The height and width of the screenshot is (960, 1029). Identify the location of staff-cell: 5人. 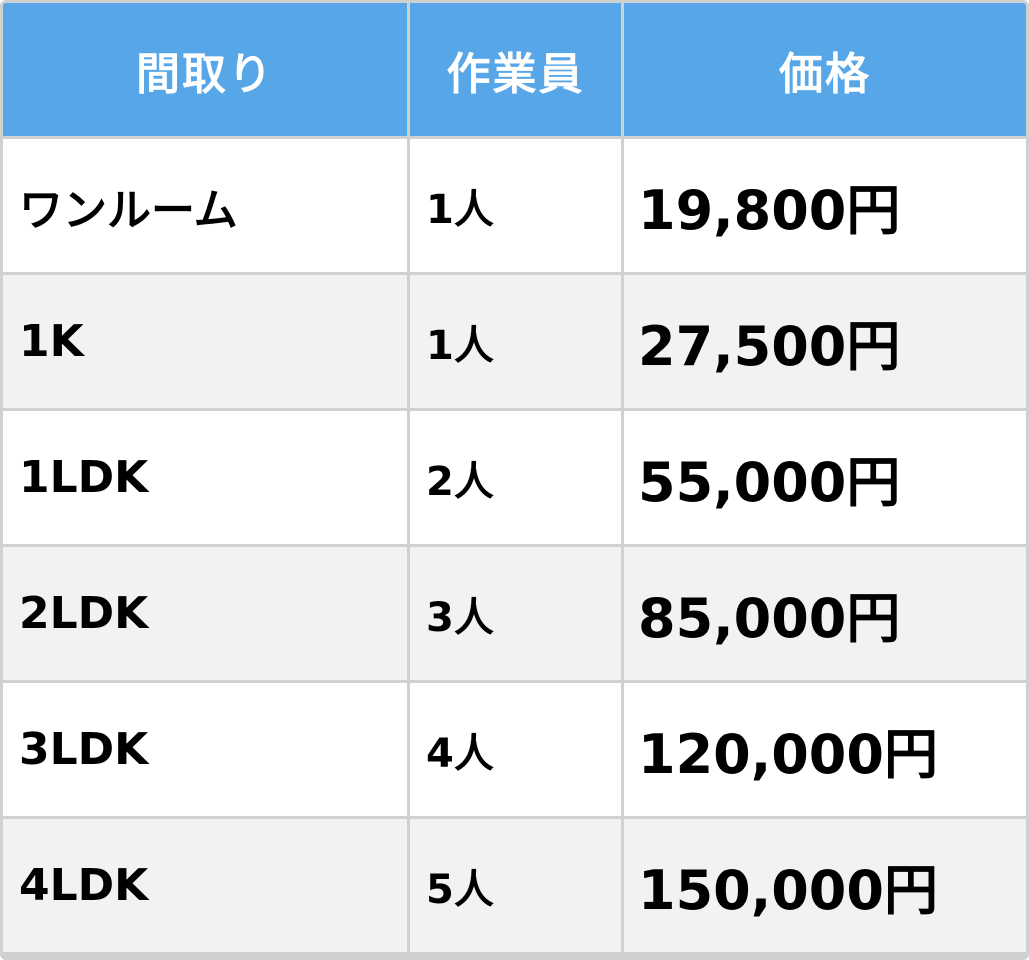
(515, 885).